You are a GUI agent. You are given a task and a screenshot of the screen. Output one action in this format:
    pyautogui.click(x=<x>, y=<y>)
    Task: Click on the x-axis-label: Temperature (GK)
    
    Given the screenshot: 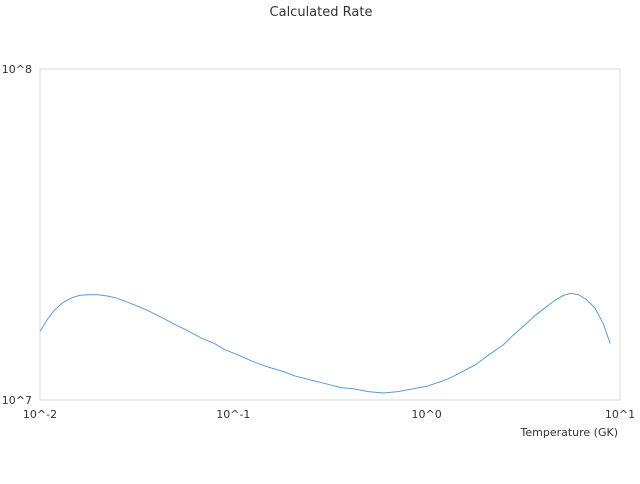 What is the action you would take?
    pyautogui.click(x=569, y=432)
    